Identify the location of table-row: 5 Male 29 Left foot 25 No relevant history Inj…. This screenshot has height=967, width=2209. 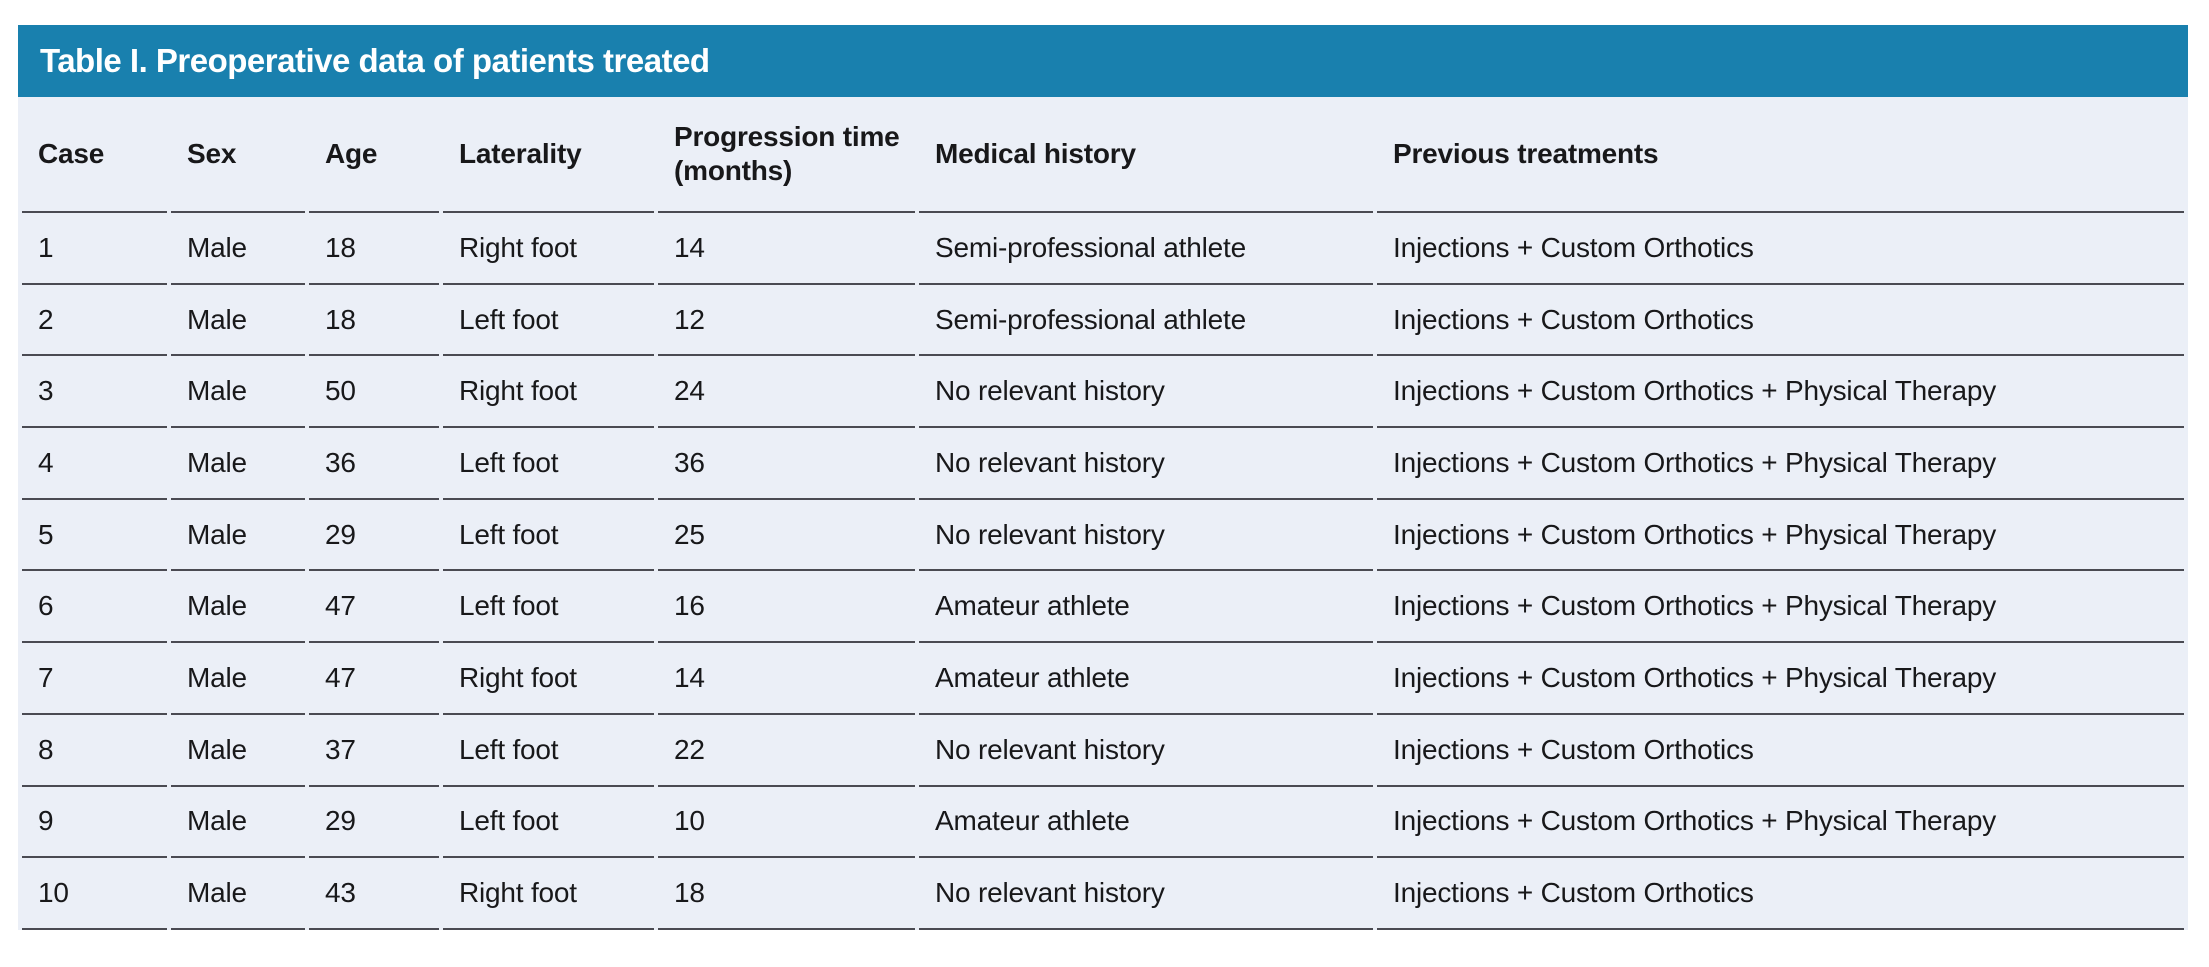
(1103, 536).